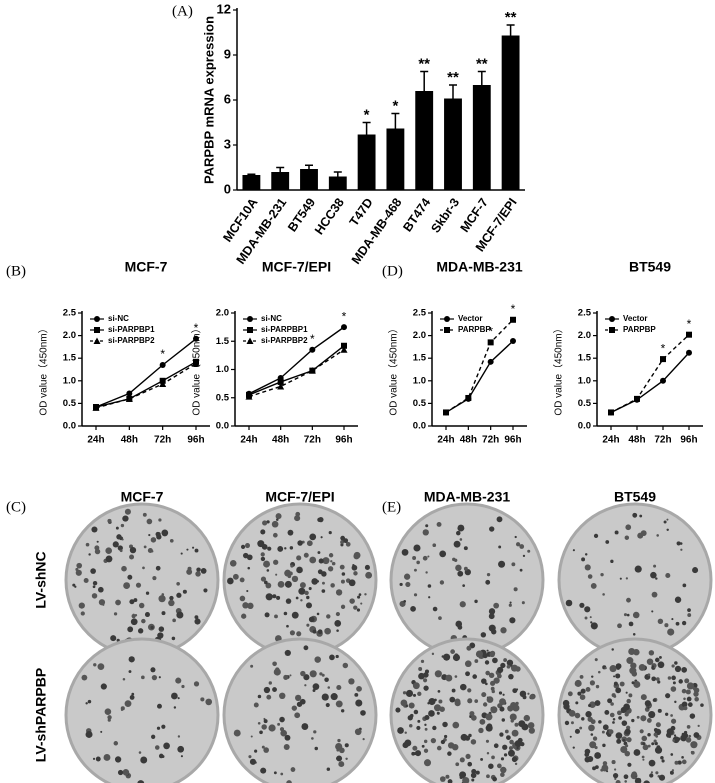 The width and height of the screenshot is (715, 783). Describe the element at coordinates (248, 440) in the screenshot. I see `x-tick-label: 24h` at that location.